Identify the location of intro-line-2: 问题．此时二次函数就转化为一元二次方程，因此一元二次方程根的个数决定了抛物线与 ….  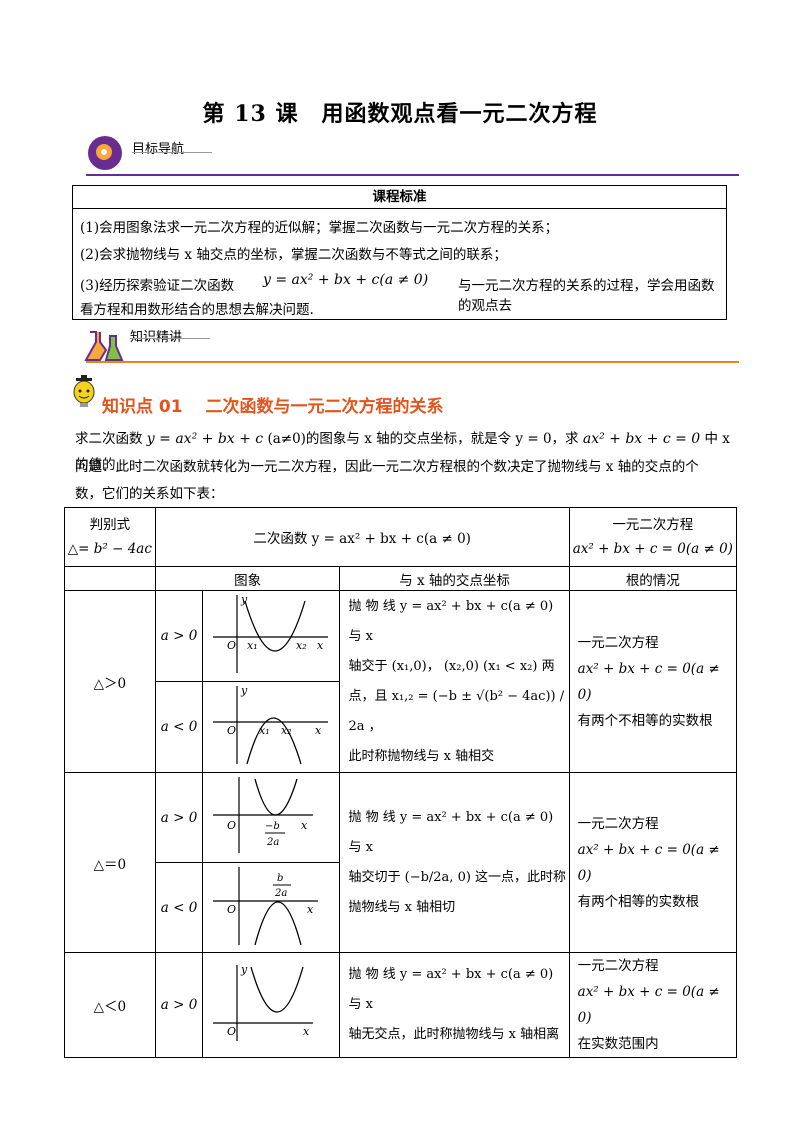
(387, 467).